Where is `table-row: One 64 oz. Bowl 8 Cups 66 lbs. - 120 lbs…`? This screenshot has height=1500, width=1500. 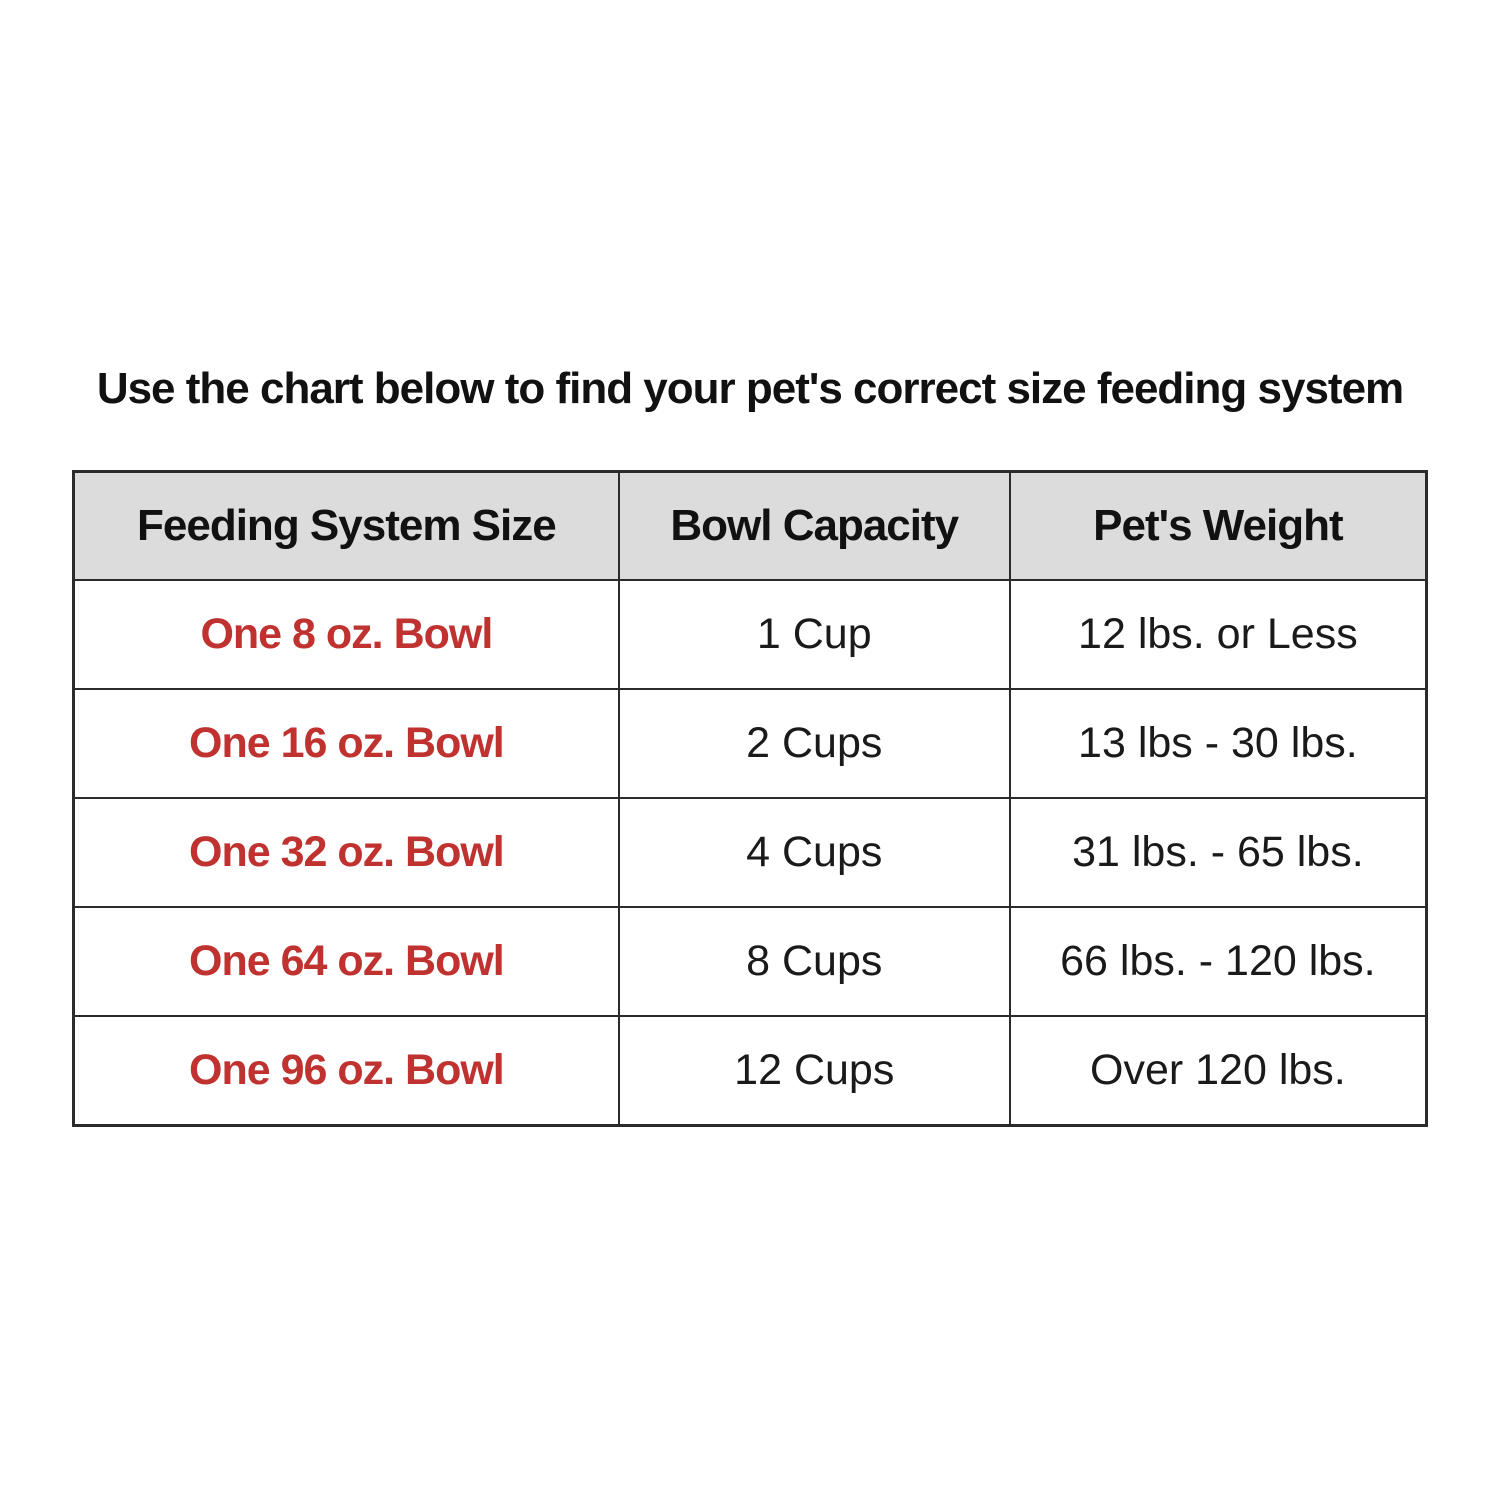 table-row: One 64 oz. Bowl 8 Cups 66 lbs. - 120 lbs… is located at coordinates (750, 961).